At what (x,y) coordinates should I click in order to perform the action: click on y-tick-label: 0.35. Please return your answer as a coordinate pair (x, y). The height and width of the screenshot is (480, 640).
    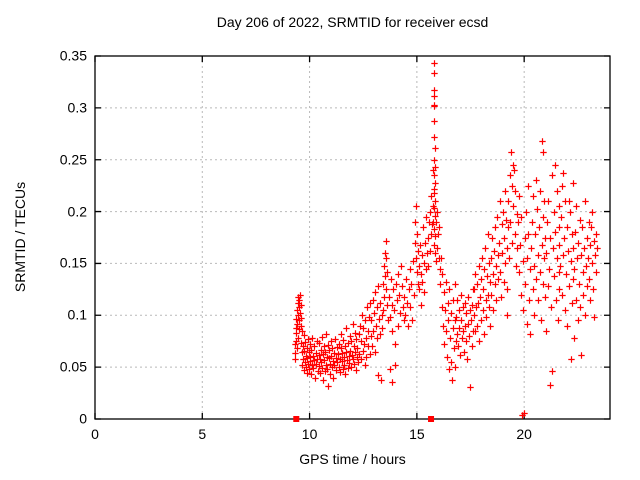
    Looking at the image, I should click on (73, 55).